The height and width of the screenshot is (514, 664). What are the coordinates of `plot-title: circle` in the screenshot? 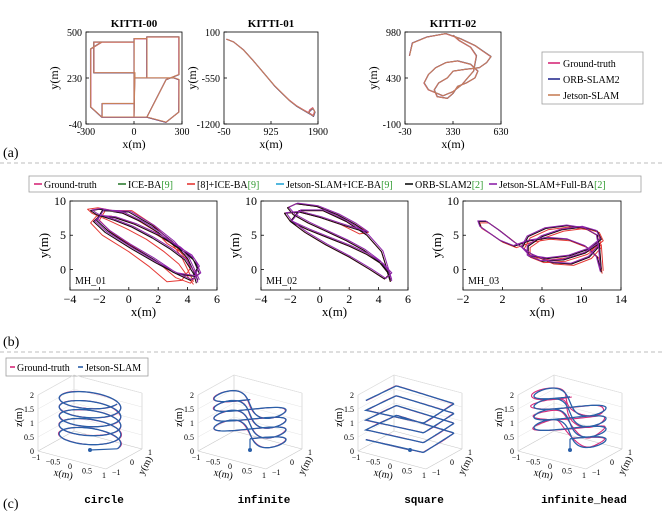 It's located at (104, 501).